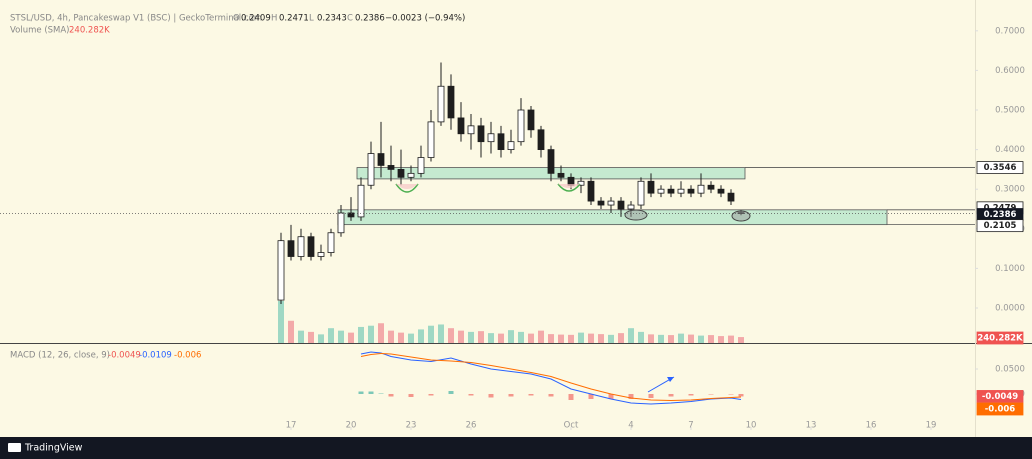 This screenshot has width=1032, height=459. Describe the element at coordinates (511, 322) in the screenshot. I see `volume-layer` at that location.